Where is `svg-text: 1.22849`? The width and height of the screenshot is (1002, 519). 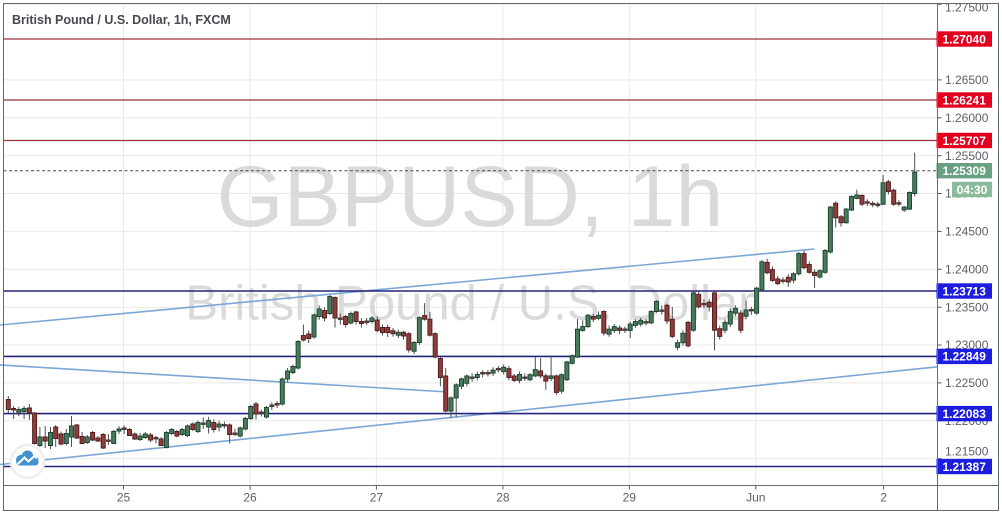
svg-text: 1.22849 is located at coordinates (965, 357).